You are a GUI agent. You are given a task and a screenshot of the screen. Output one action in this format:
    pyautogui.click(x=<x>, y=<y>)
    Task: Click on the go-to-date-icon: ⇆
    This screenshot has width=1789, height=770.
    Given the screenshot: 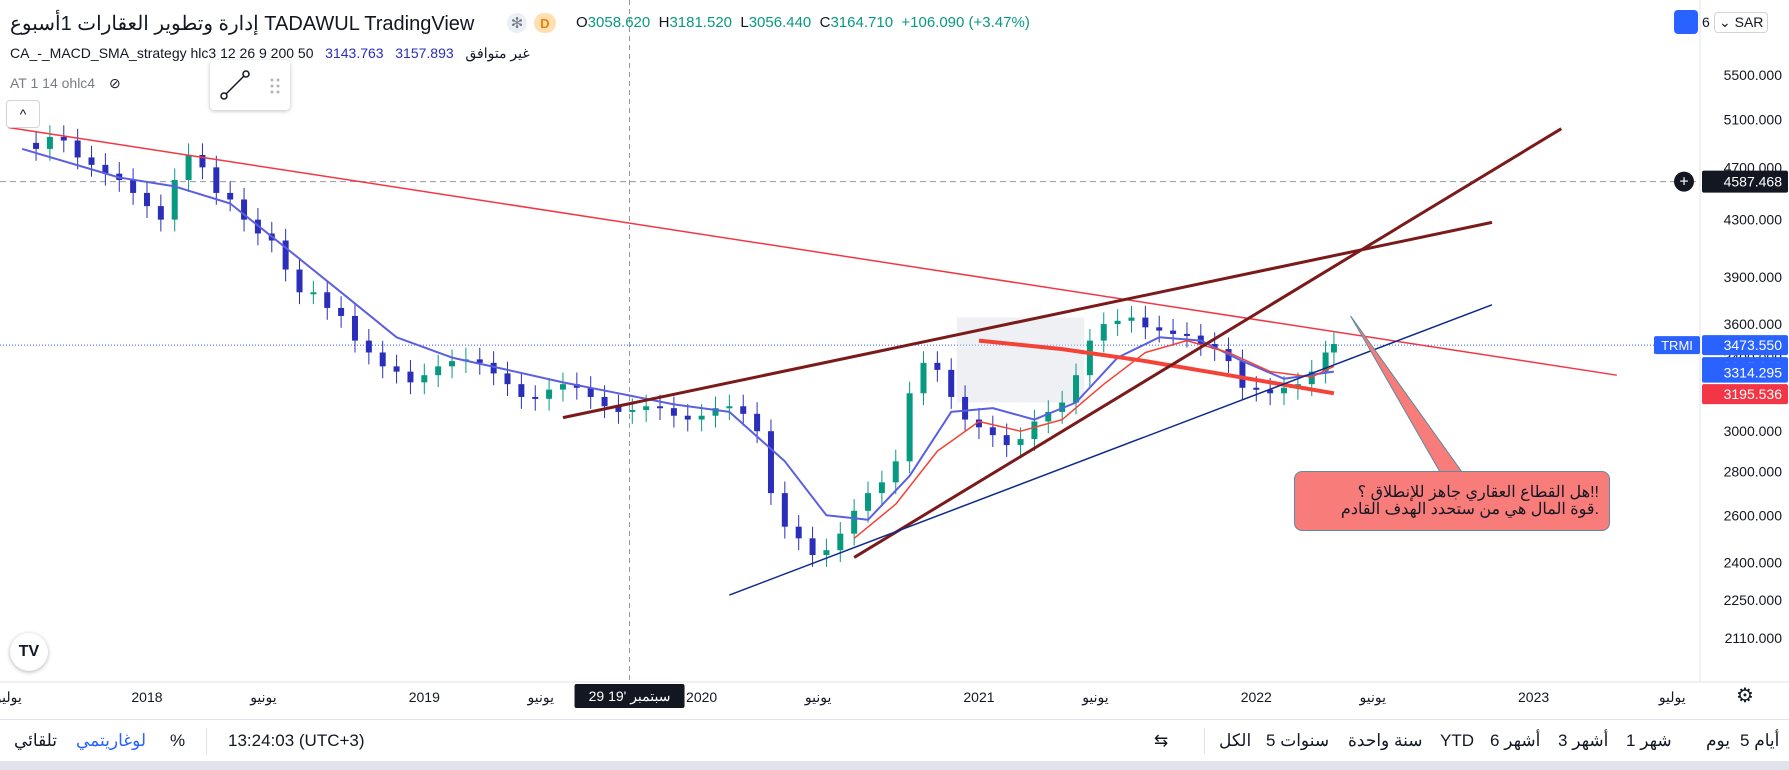 What is the action you would take?
    pyautogui.click(x=1161, y=740)
    